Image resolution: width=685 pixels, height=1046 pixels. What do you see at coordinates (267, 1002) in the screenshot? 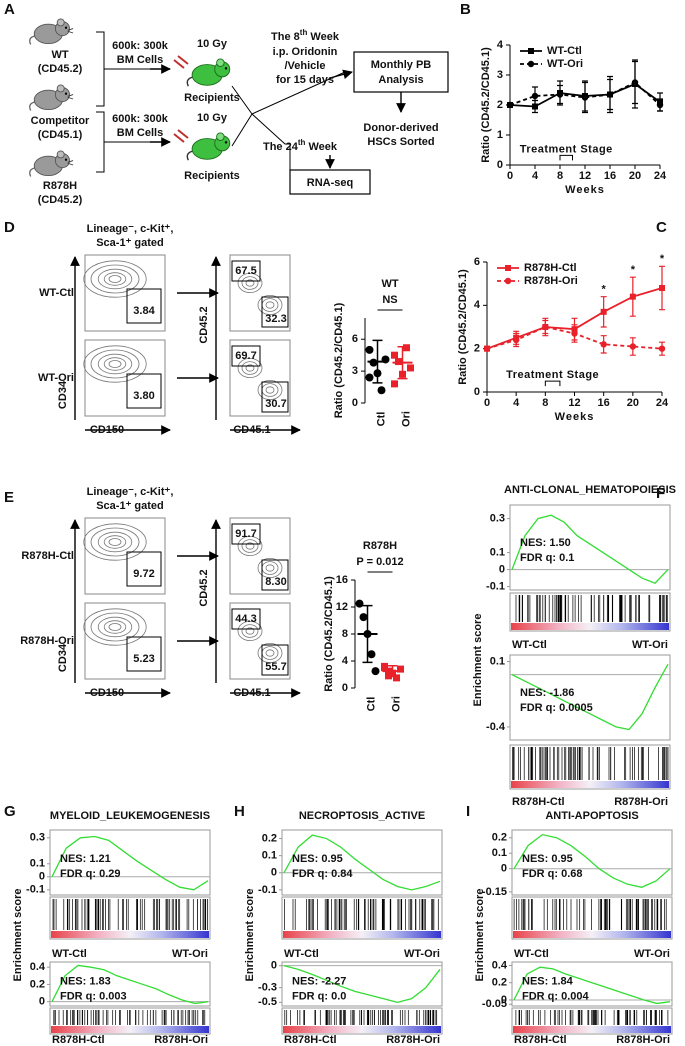
I see `y-tick-label: -0.5` at bounding box center [267, 1002].